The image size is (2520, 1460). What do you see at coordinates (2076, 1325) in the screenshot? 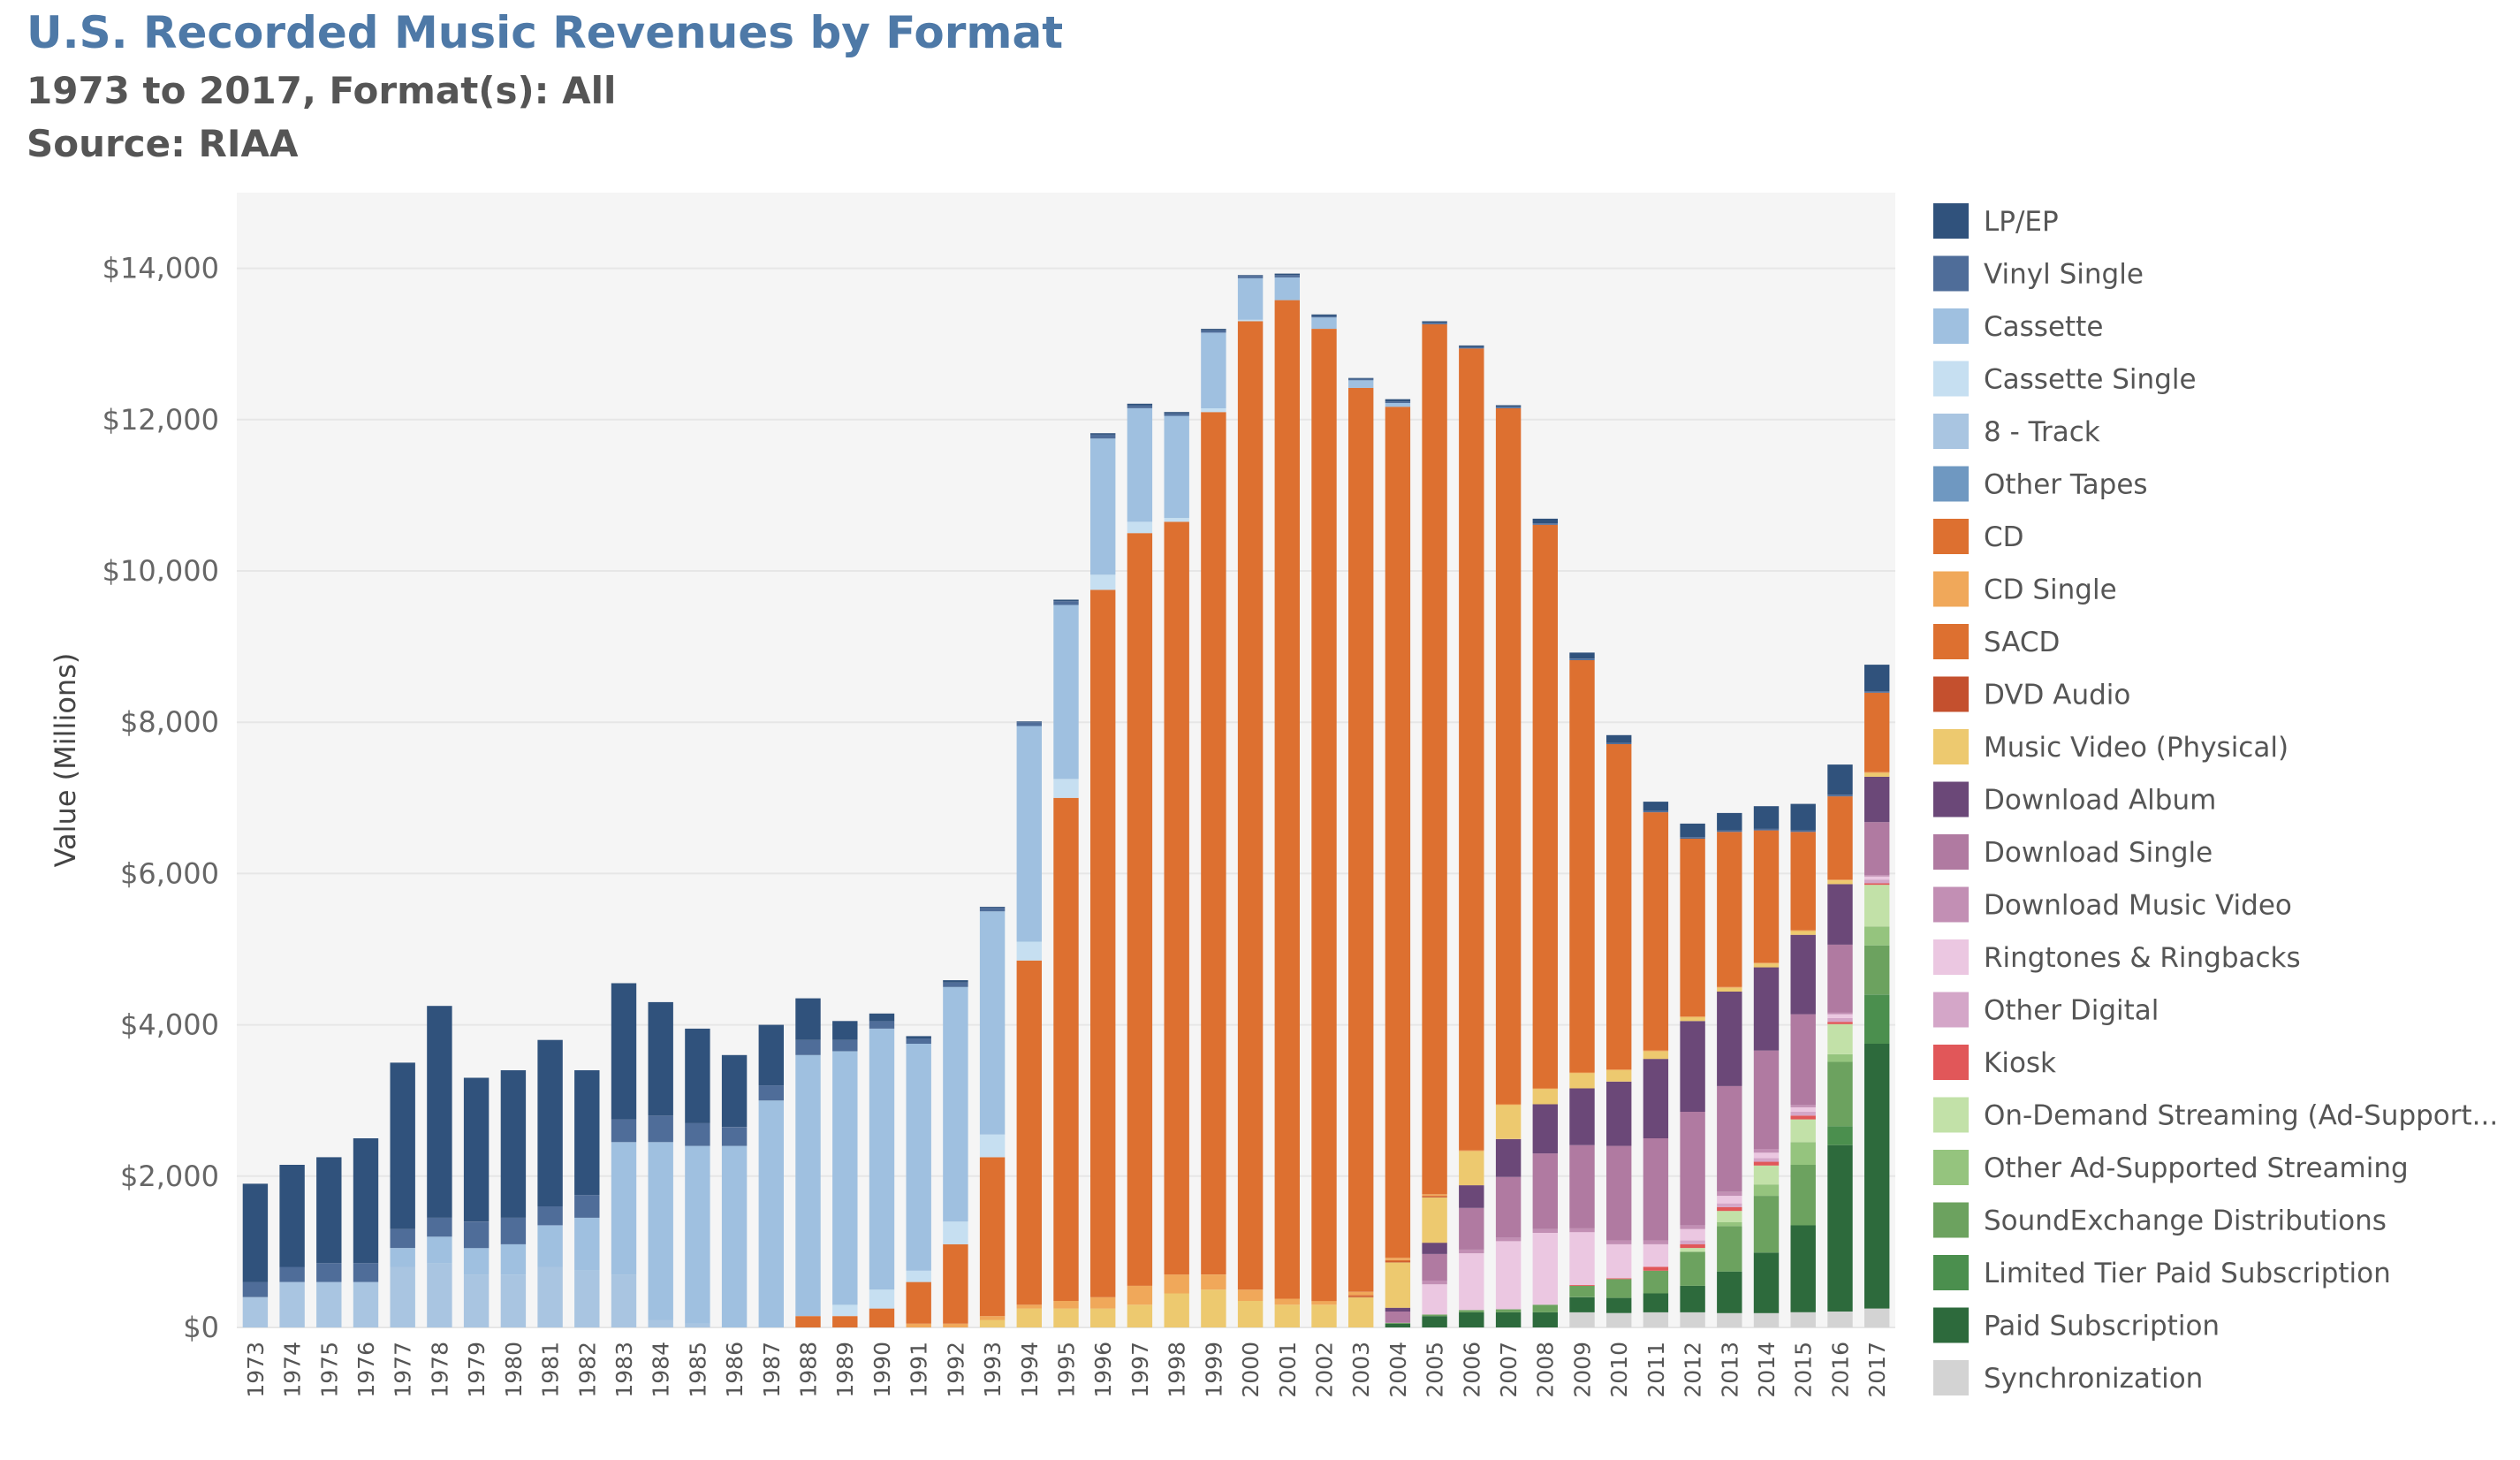
I see `legend-item: Paid Subscription` at bounding box center [2076, 1325].